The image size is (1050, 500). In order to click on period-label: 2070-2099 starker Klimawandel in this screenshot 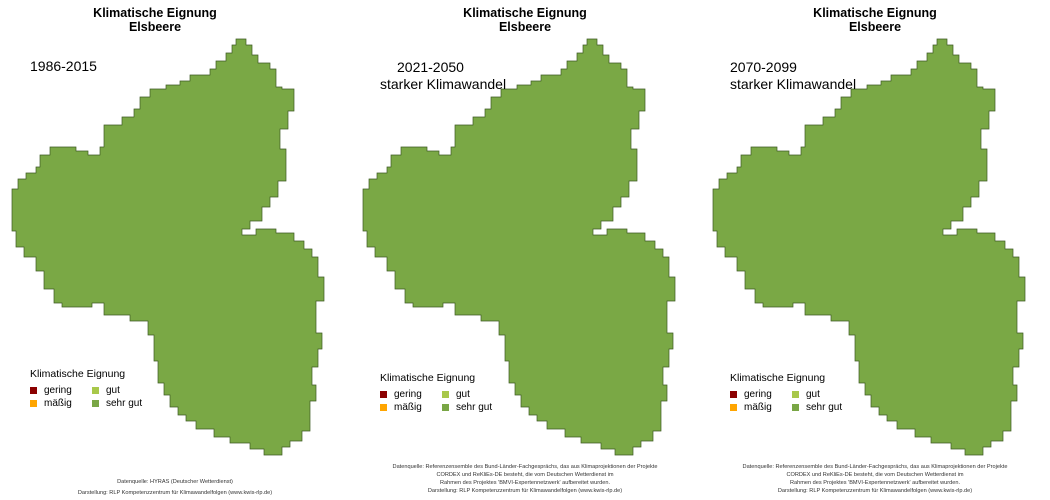, I will do `click(793, 76)`.